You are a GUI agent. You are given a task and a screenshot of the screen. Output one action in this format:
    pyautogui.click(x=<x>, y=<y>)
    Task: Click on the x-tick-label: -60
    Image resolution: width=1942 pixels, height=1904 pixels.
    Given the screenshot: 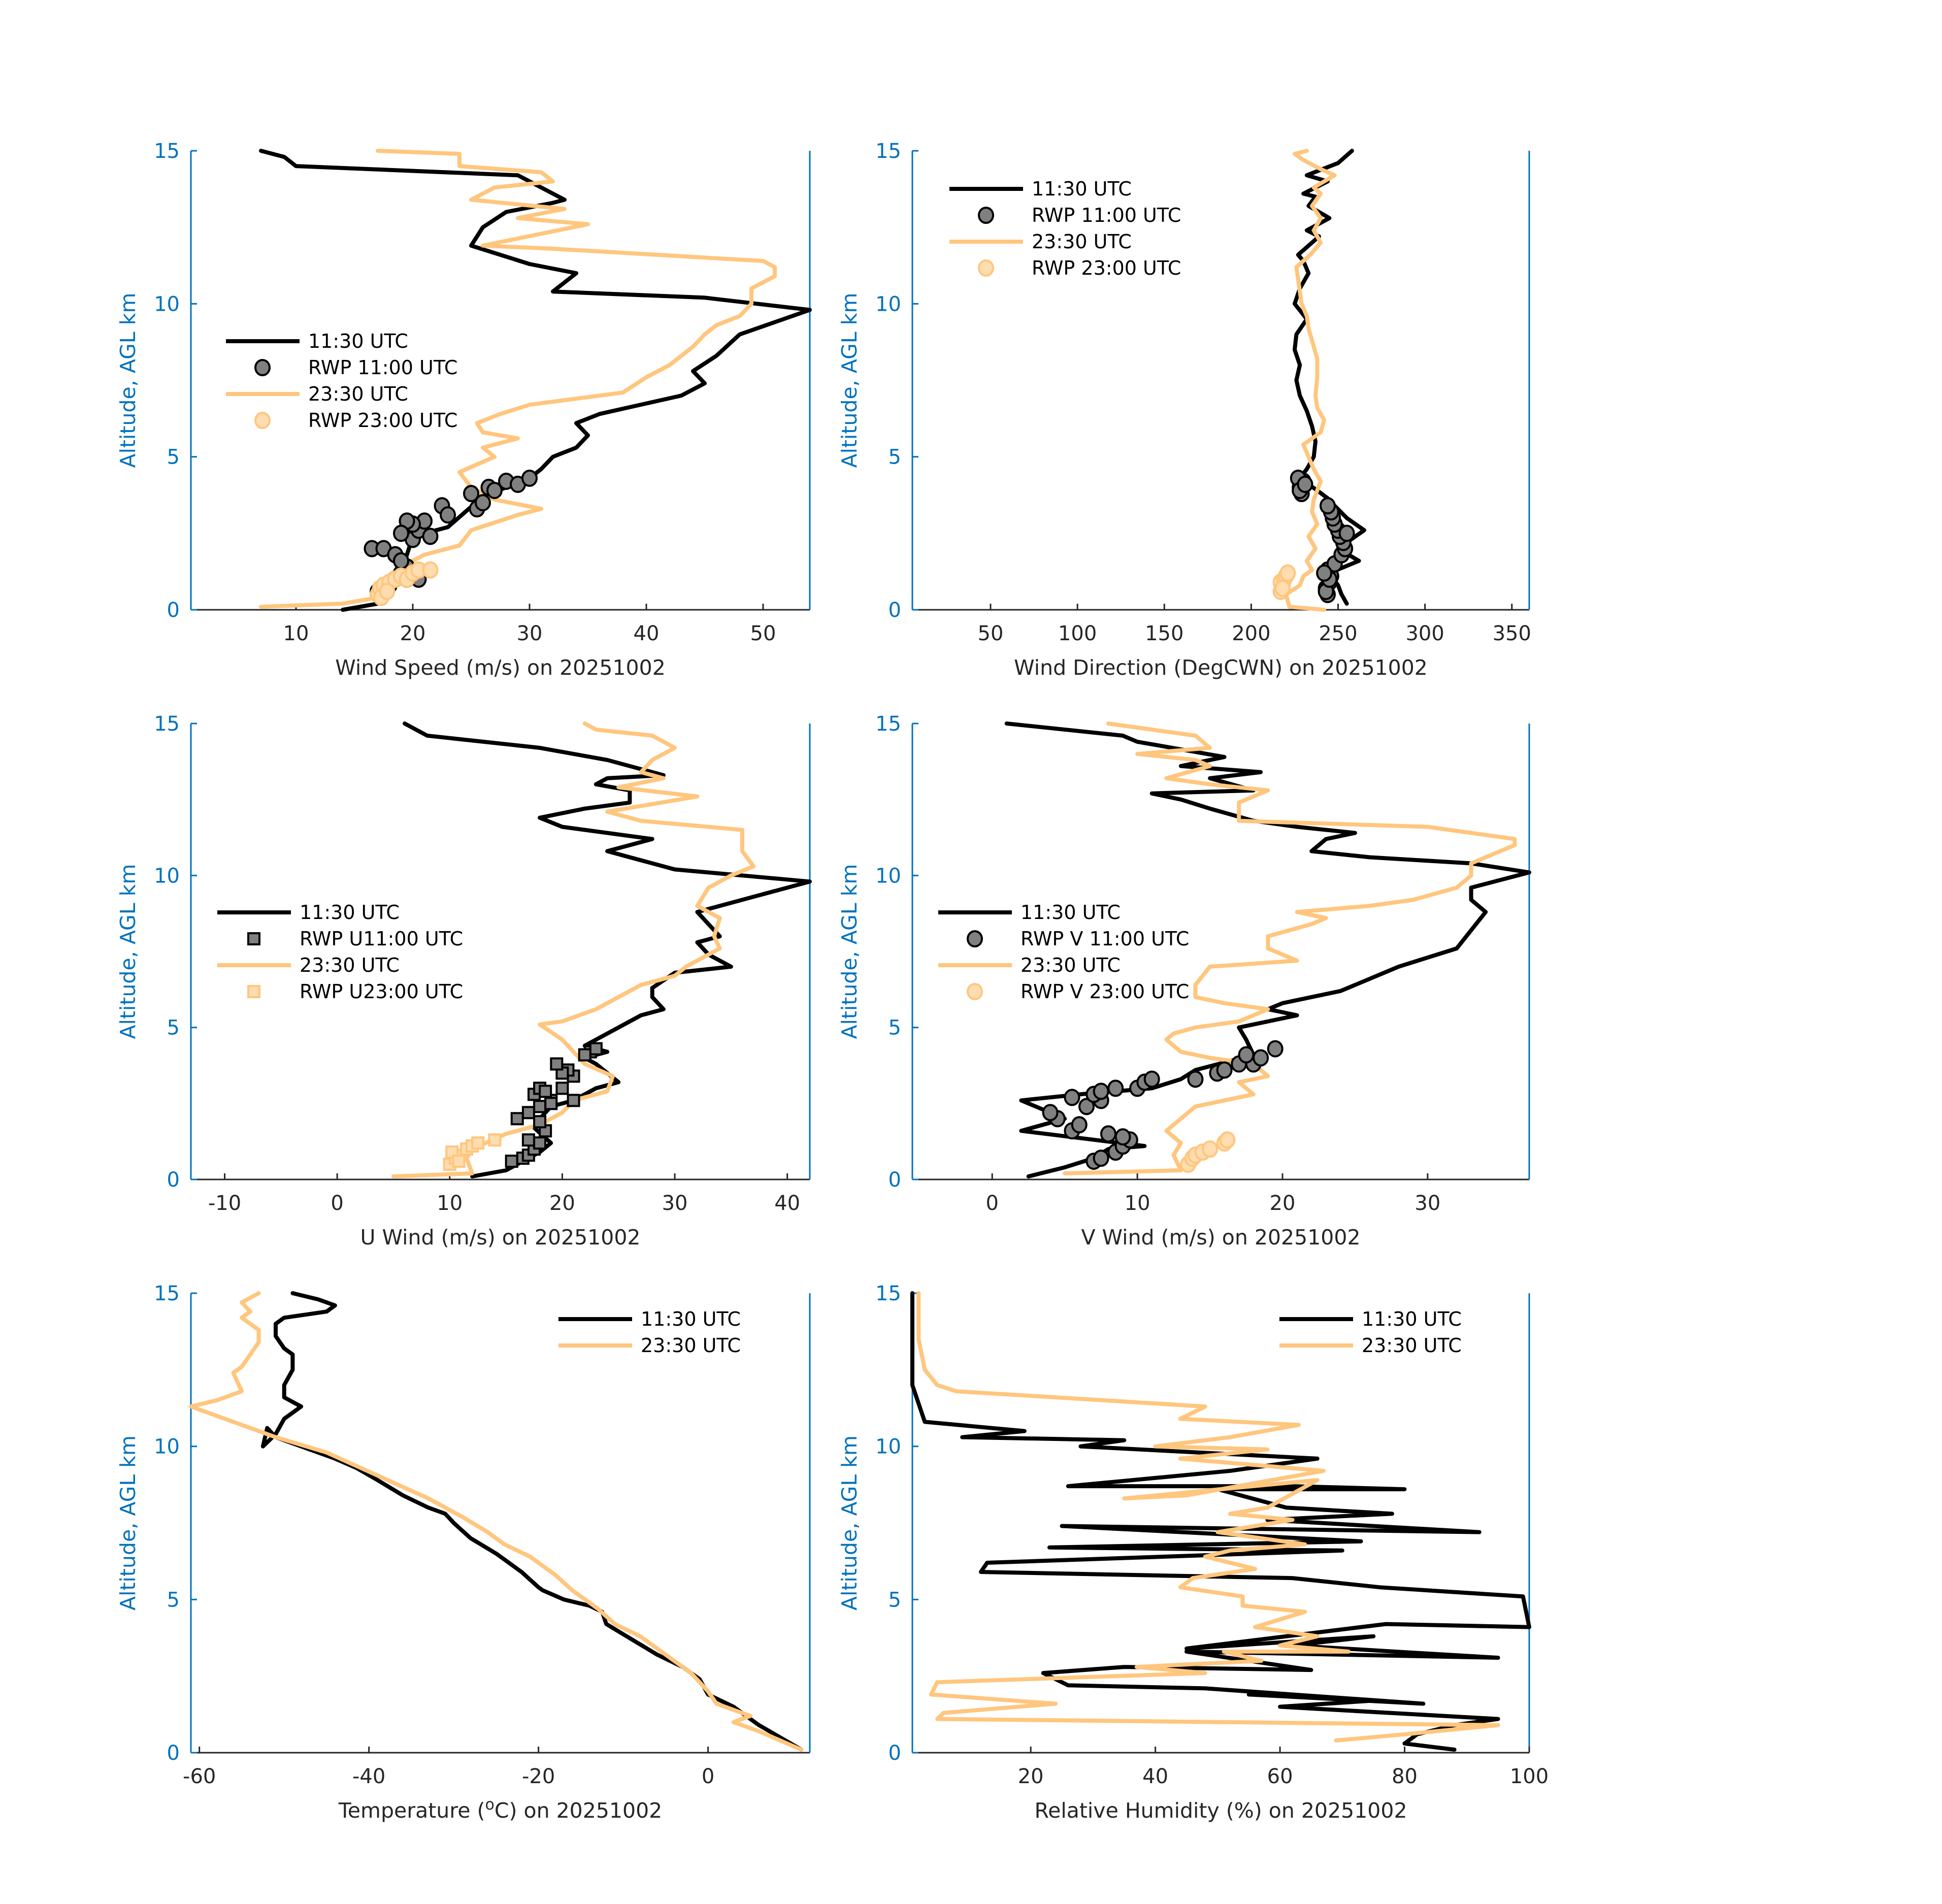 What is the action you would take?
    pyautogui.click(x=199, y=1777)
    